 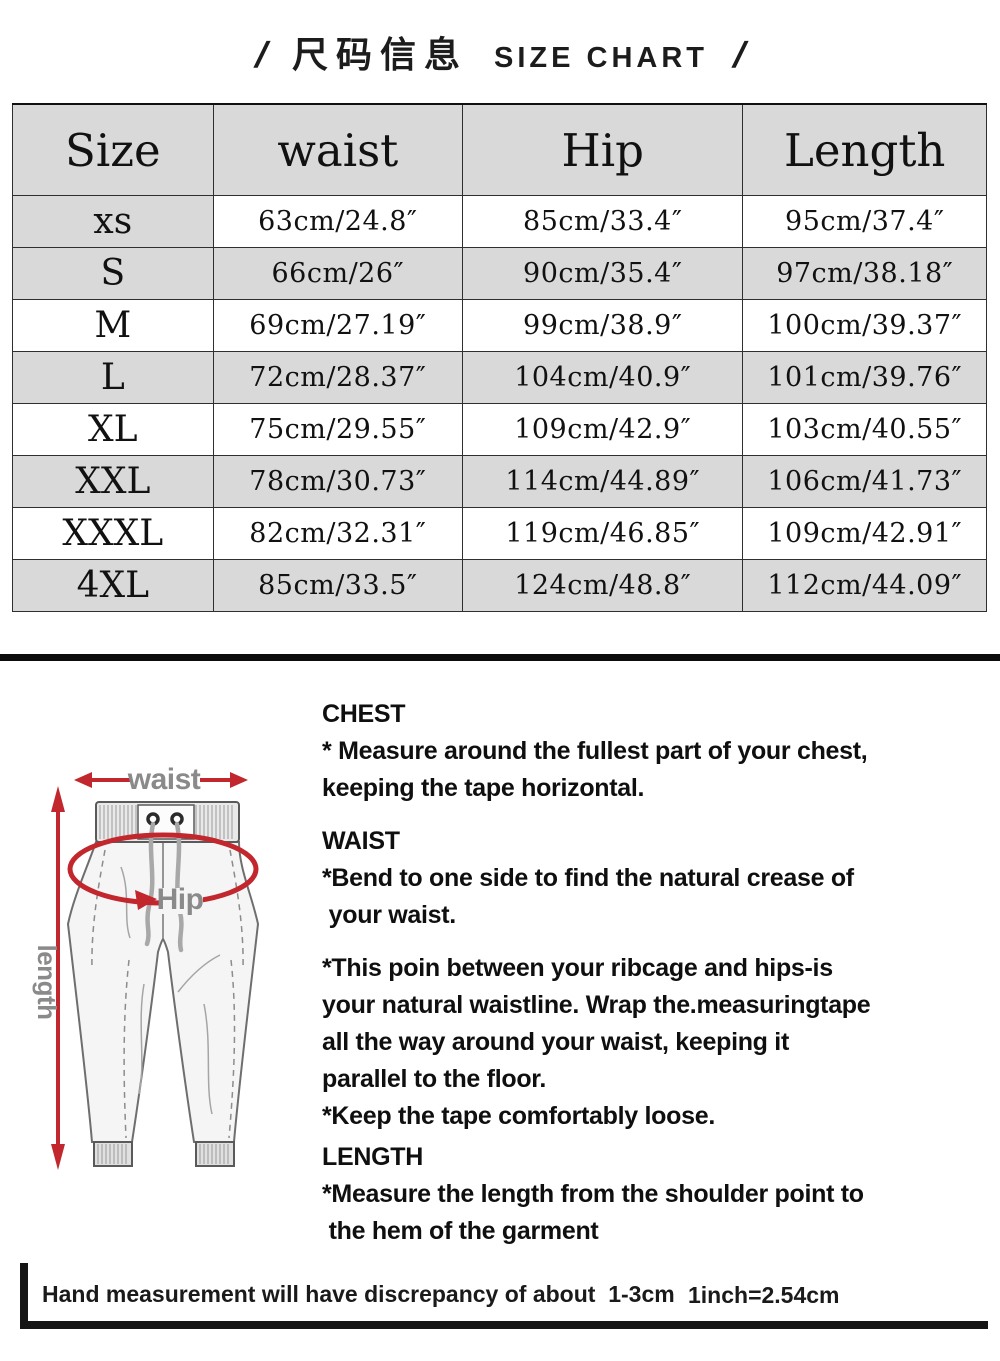 What do you see at coordinates (864, 149) in the screenshot?
I see `column-header: Length` at bounding box center [864, 149].